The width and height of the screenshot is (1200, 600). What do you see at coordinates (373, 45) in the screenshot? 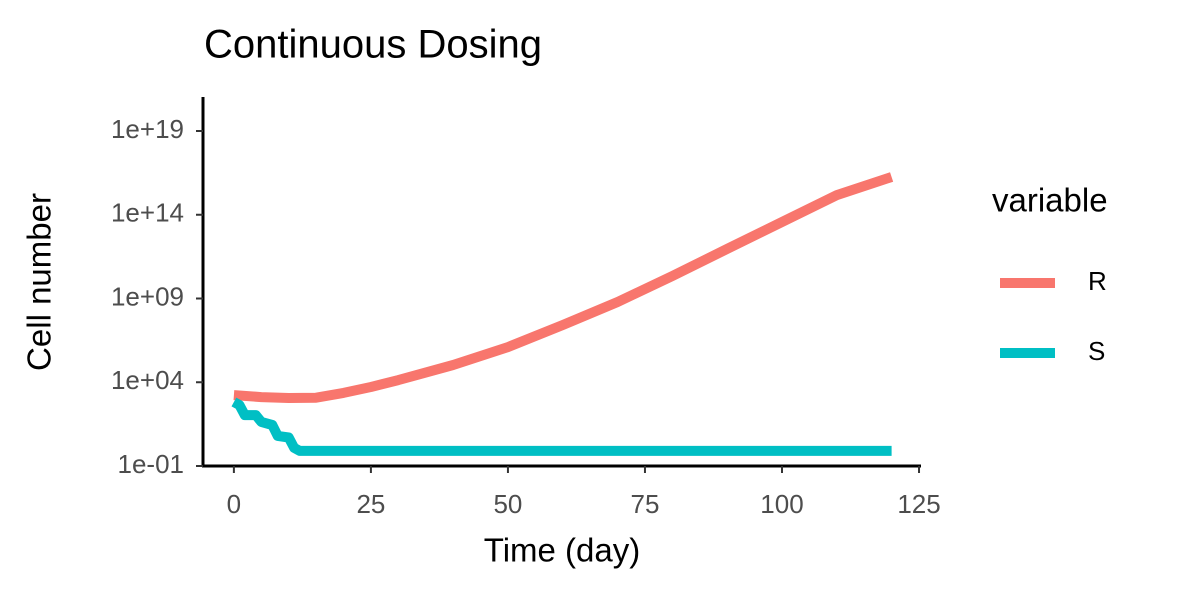
I see `chart-title: Continuous Dosing` at bounding box center [373, 45].